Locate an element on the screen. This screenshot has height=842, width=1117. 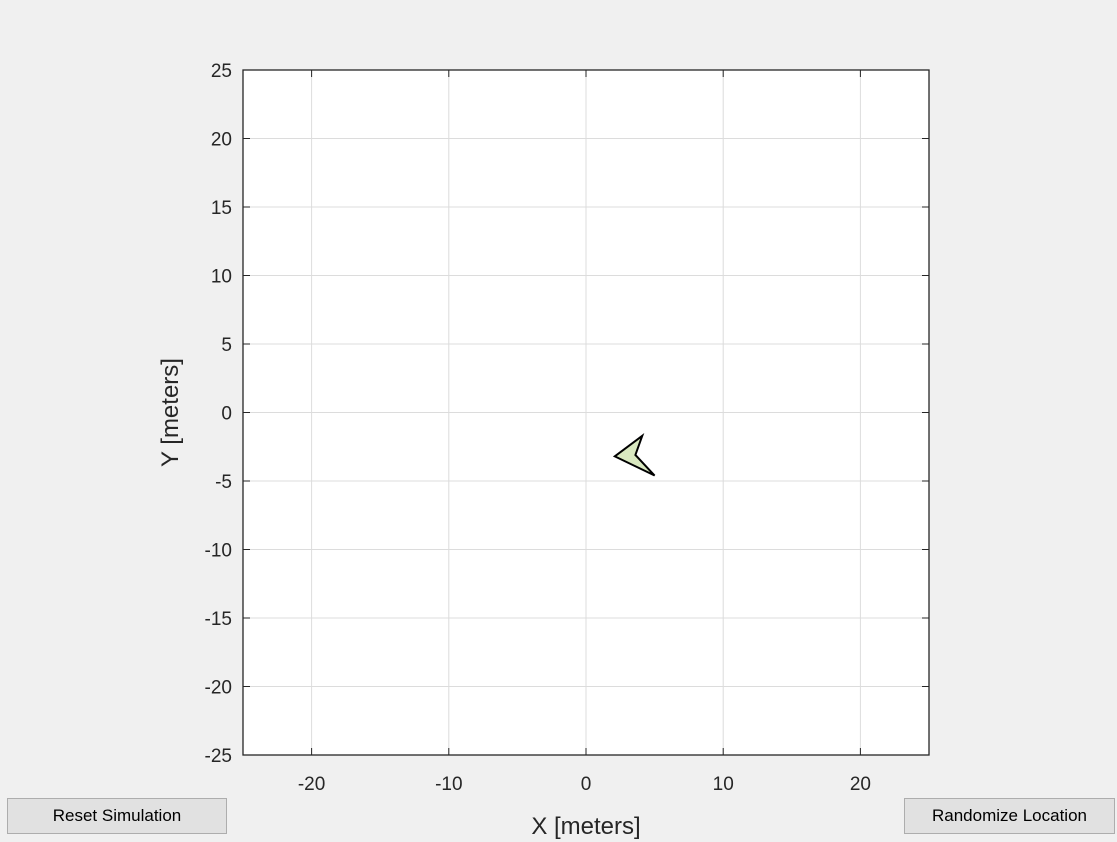
y-tick-label: 20 is located at coordinates (221, 140).